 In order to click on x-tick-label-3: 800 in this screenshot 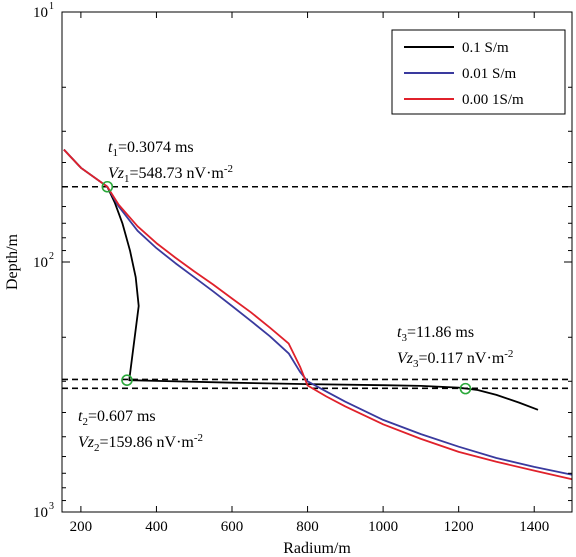, I will do `click(307, 527)`.